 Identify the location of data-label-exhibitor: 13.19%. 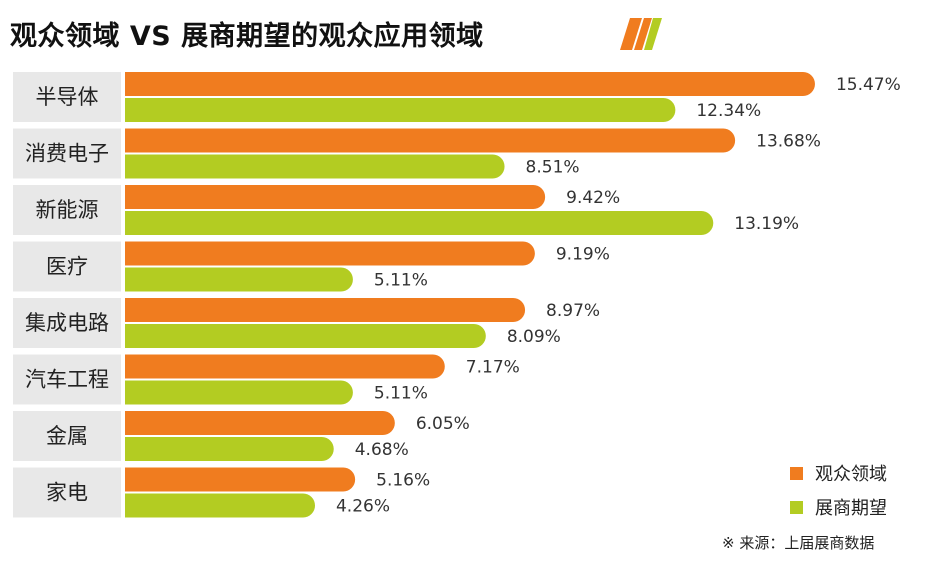
(766, 224).